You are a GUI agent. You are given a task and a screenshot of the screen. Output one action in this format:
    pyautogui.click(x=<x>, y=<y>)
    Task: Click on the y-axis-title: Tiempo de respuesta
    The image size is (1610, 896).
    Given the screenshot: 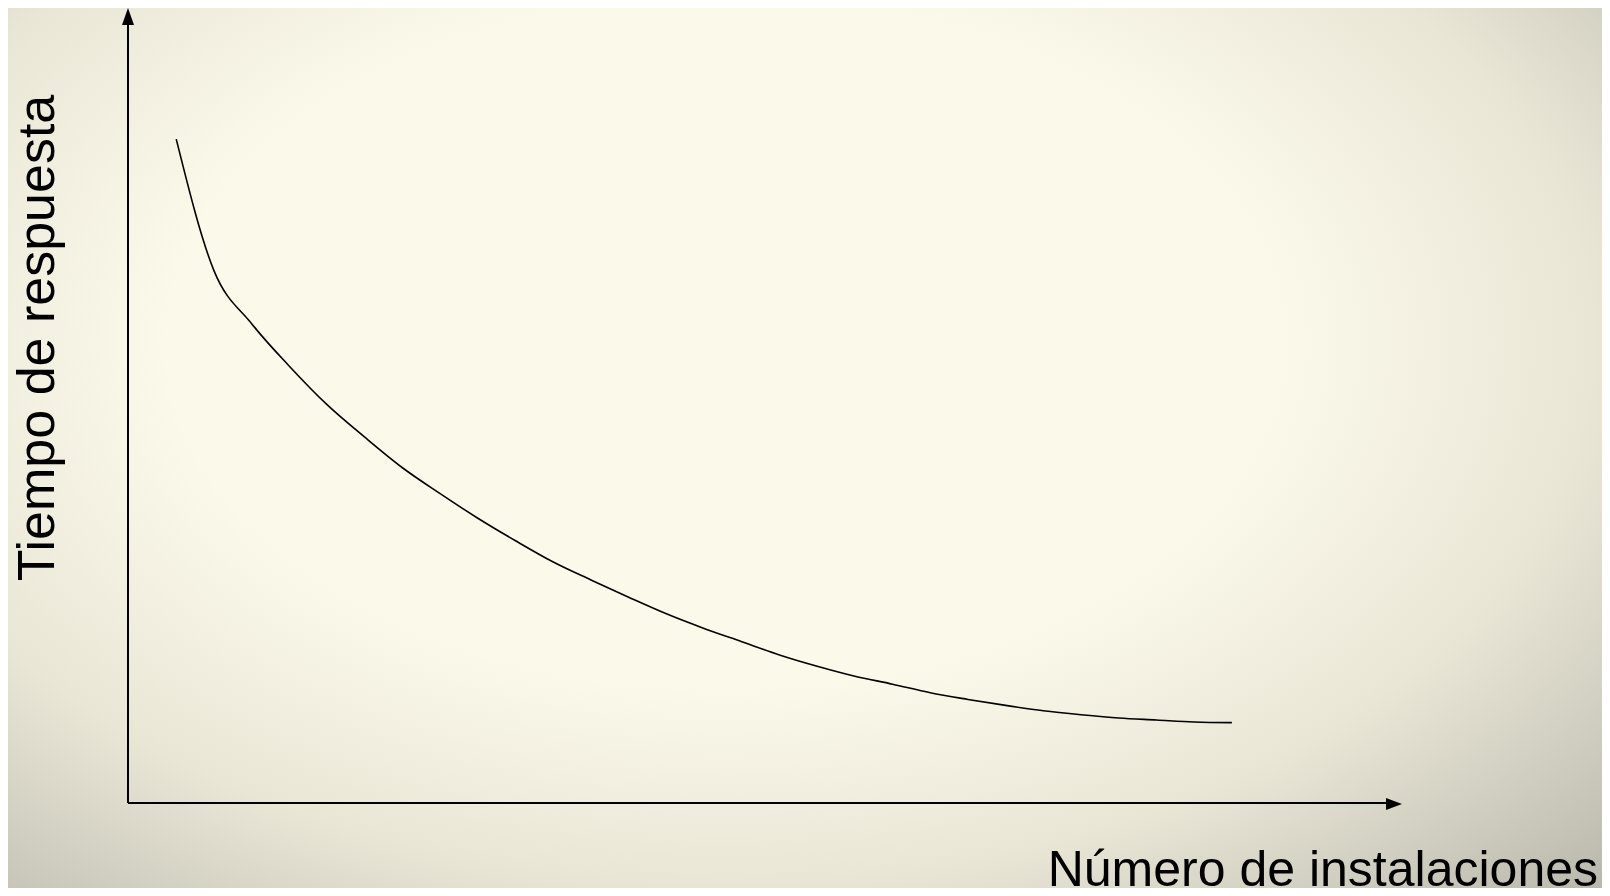 What is the action you would take?
    pyautogui.click(x=36, y=338)
    